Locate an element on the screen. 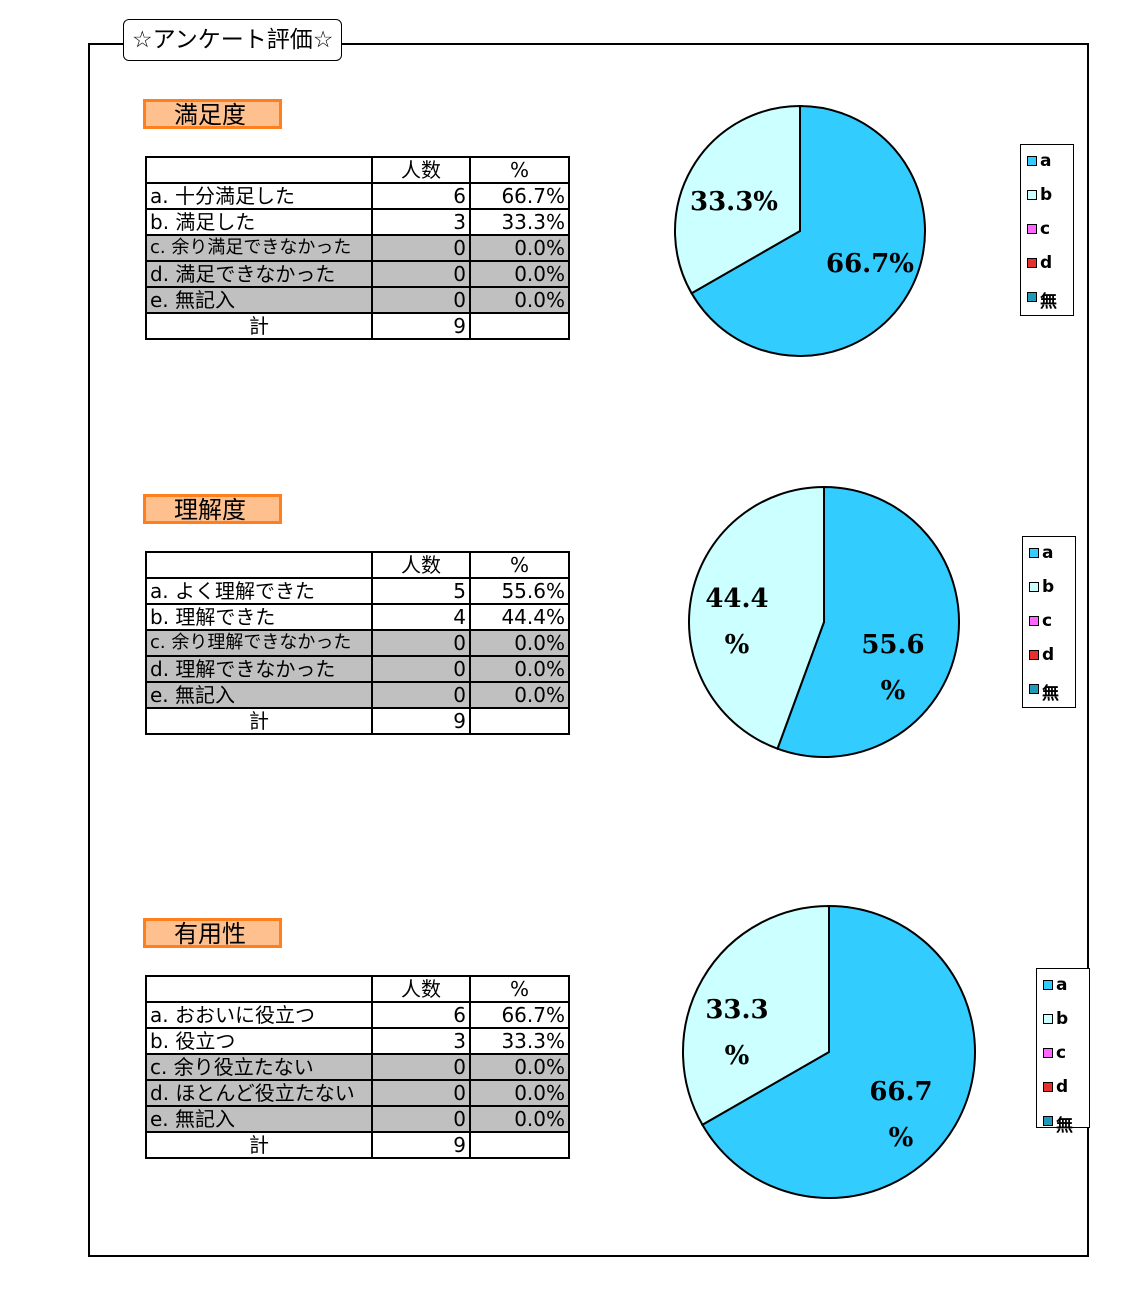  section-title-usefulness: 有用性 is located at coordinates (212, 933).